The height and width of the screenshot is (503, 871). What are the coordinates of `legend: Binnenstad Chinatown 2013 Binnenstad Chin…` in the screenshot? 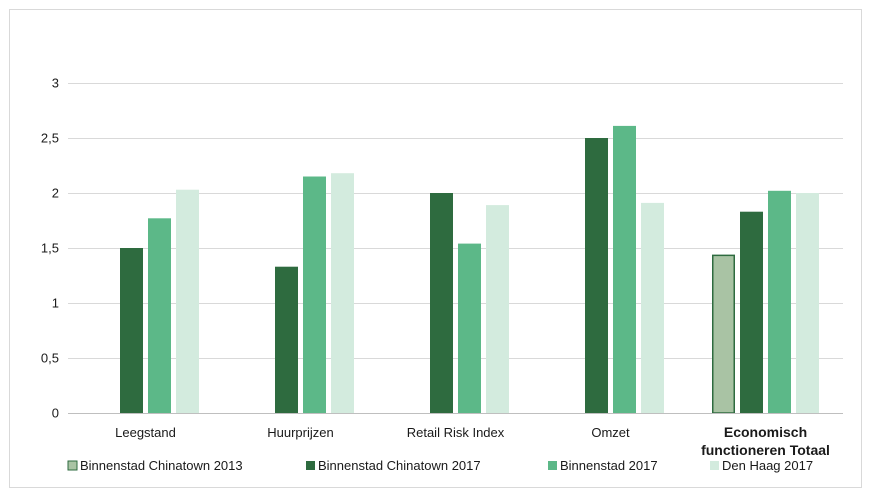 It's located at (440, 465).